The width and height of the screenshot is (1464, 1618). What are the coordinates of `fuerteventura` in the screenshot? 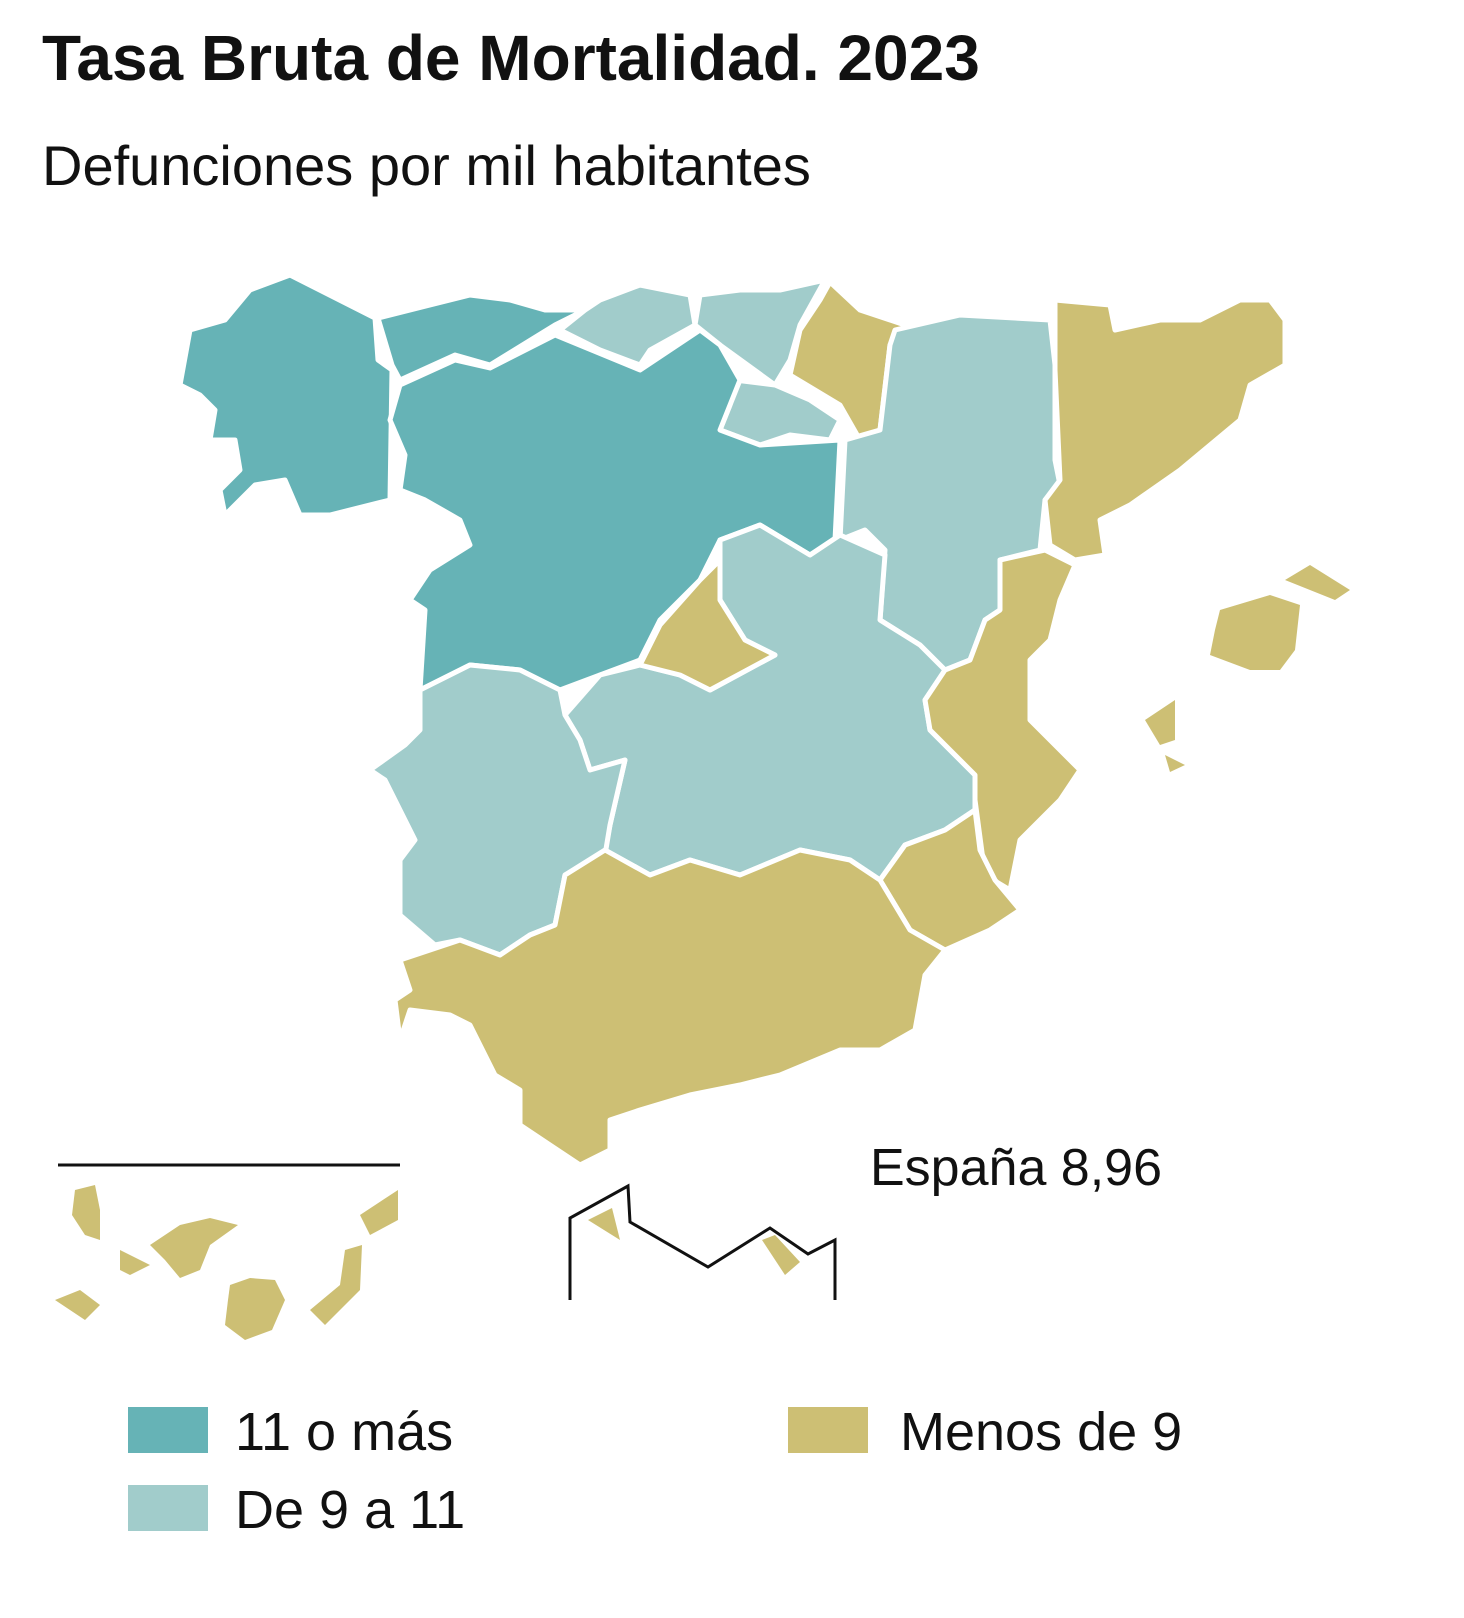 It's located at (336, 1285).